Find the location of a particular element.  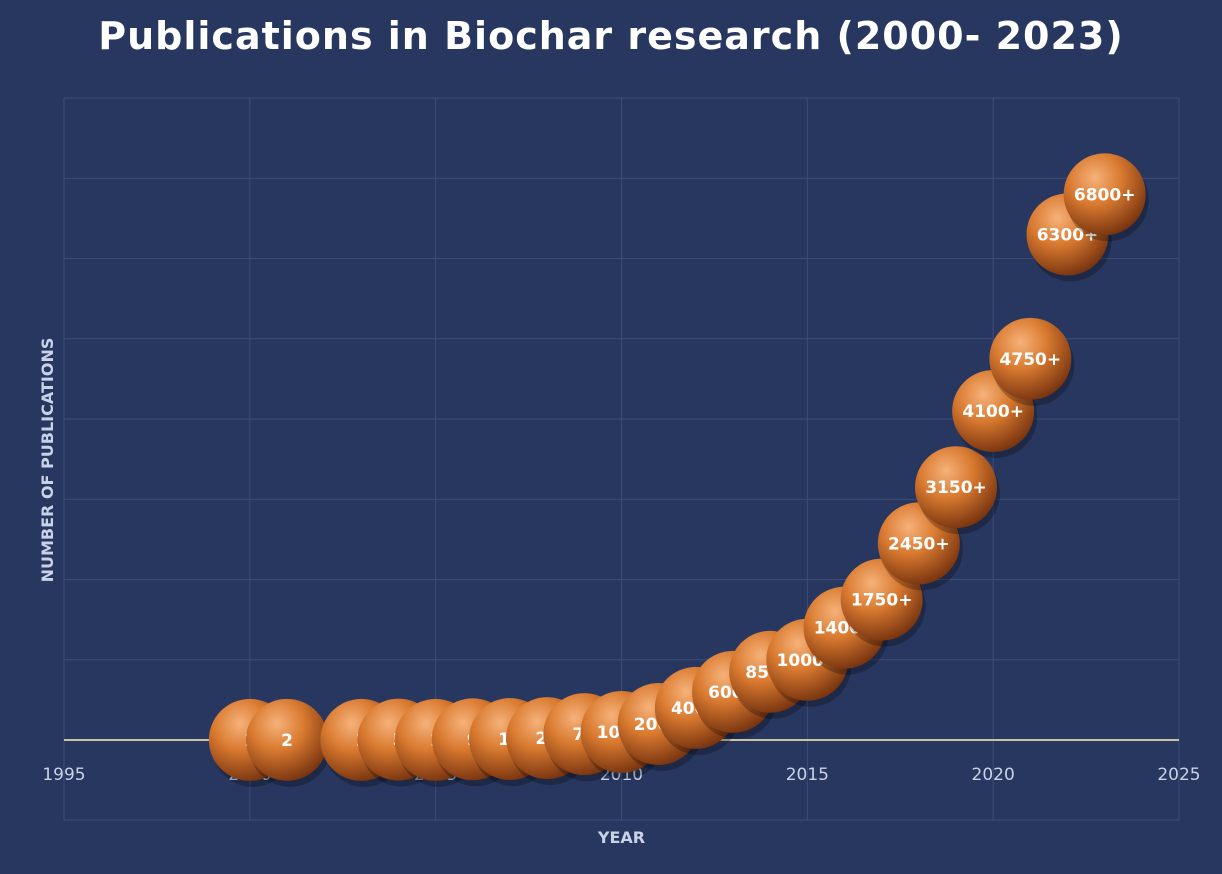

x-tick-label: 2025 is located at coordinates (1178, 775).